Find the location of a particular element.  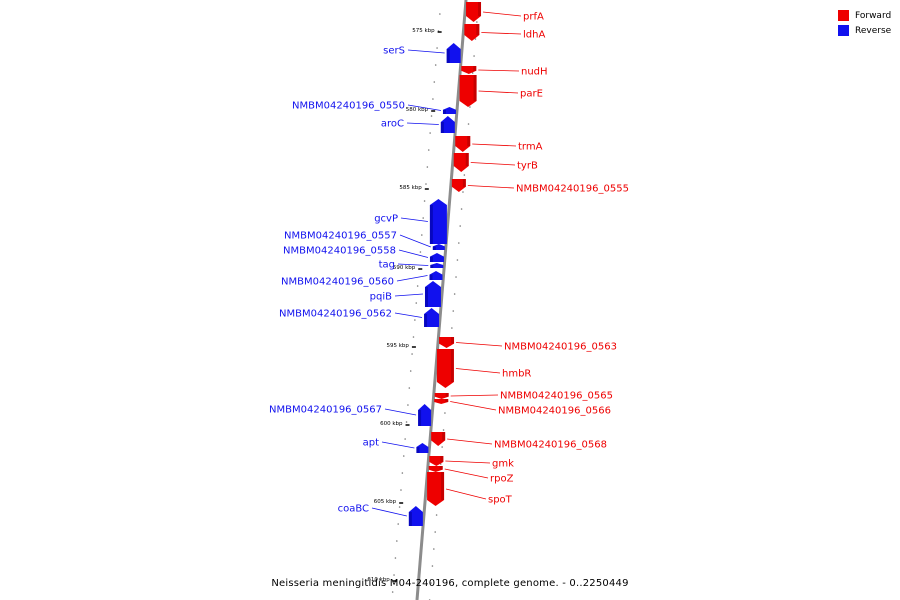

gene-label-nmbm04240196-0566: NMBM04240196_0566 is located at coordinates (554, 411).